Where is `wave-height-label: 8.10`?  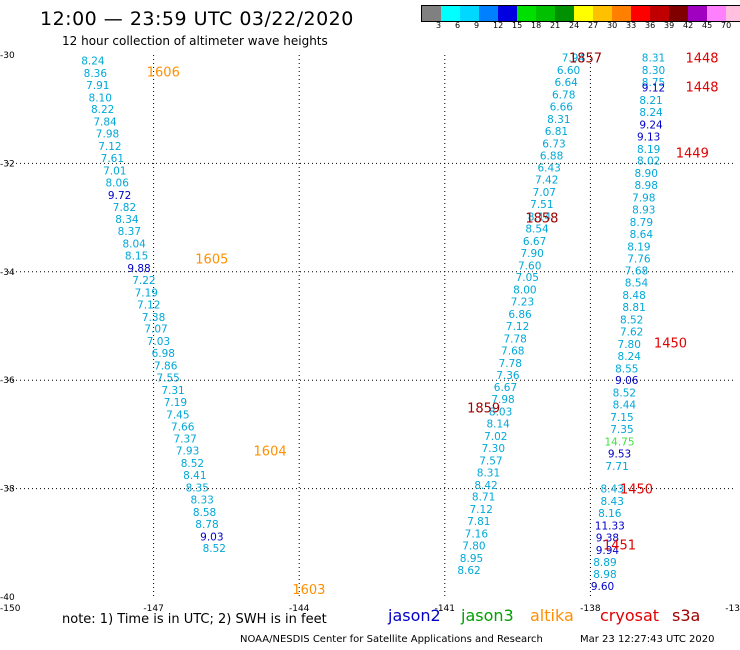 wave-height-label: 8.10 is located at coordinates (100, 98).